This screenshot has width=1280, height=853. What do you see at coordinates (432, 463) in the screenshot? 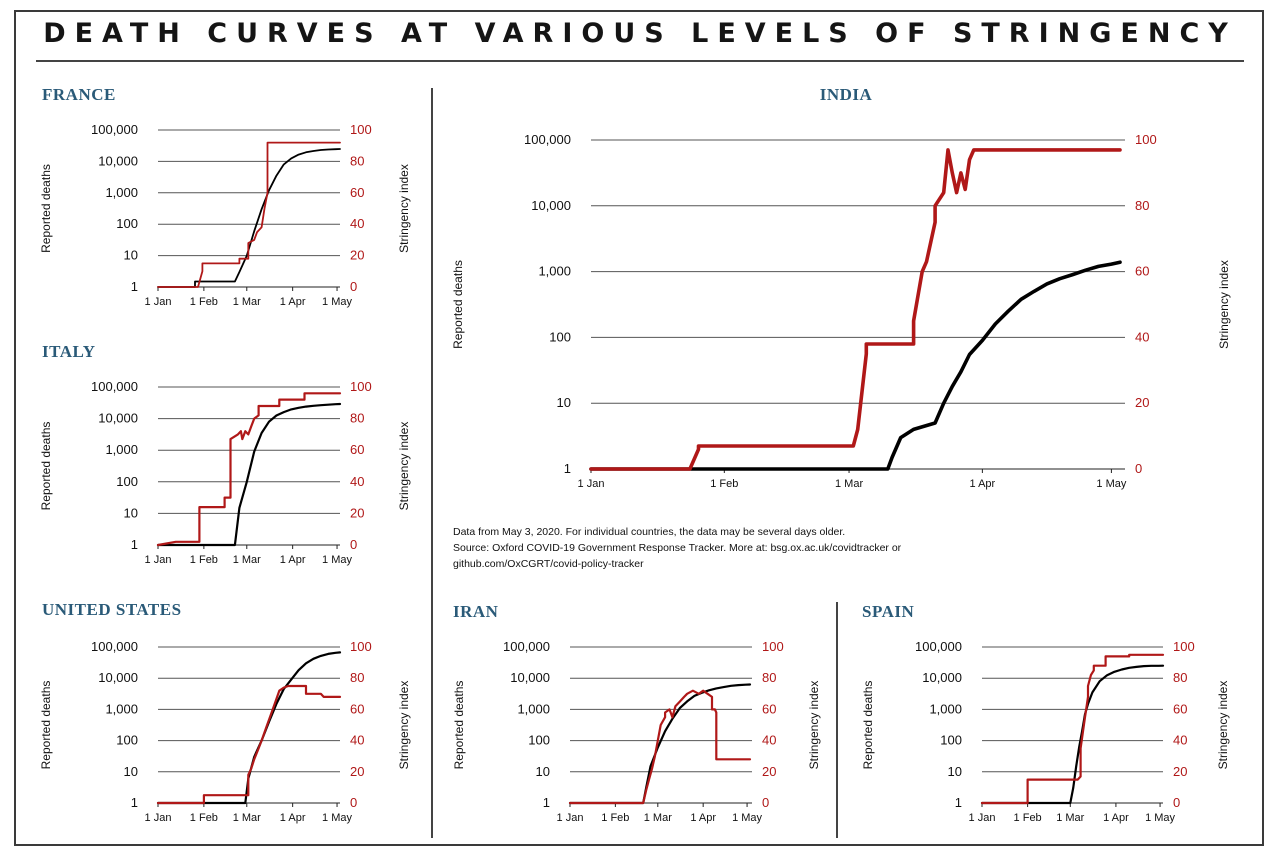
I see `divider-vertical-main` at bounding box center [432, 463].